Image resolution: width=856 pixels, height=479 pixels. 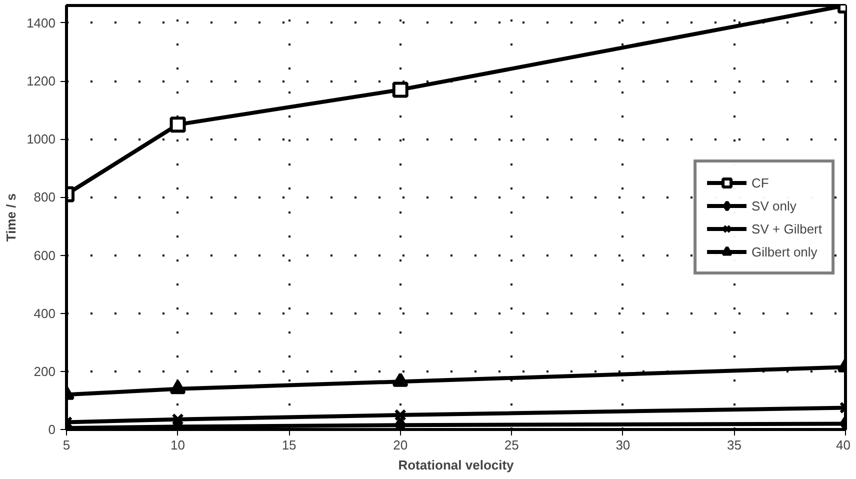 What do you see at coordinates (511, 445) in the screenshot?
I see `x-tick-label: 25` at bounding box center [511, 445].